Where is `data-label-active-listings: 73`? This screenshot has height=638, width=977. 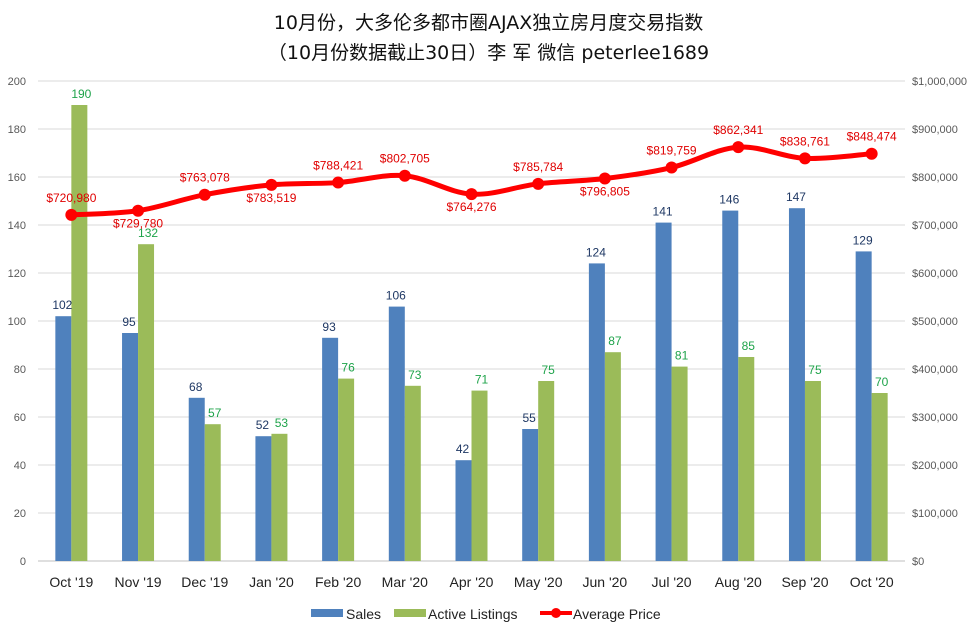
data-label-active-listings: 73 is located at coordinates (415, 375).